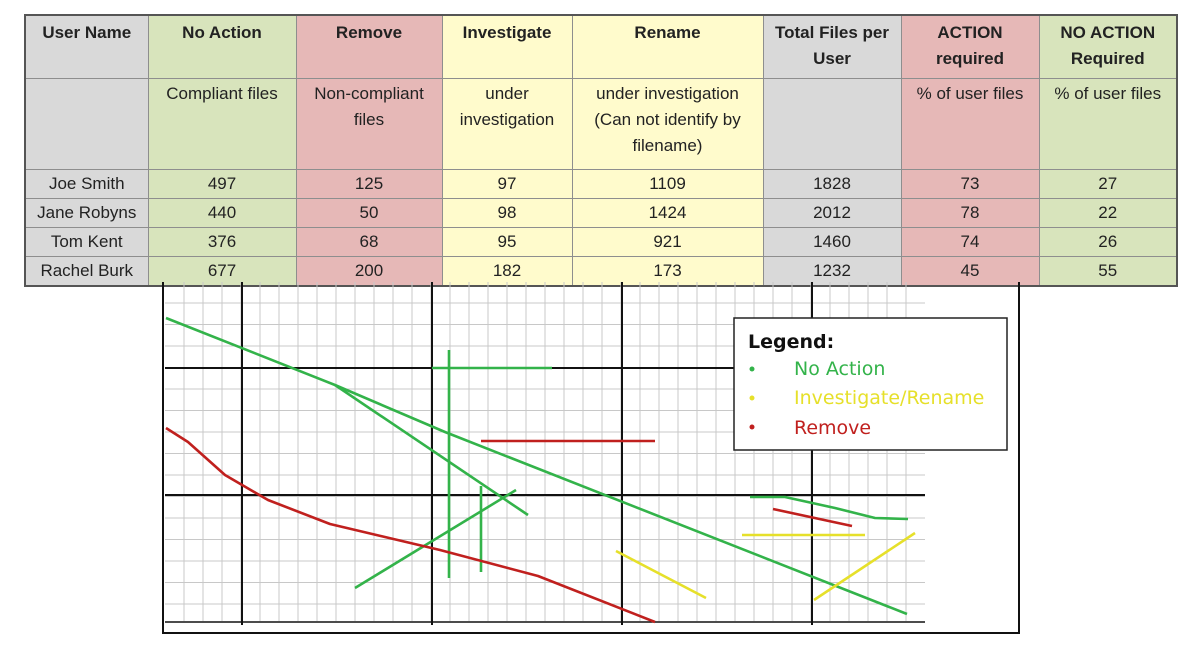  What do you see at coordinates (970, 271) in the screenshot?
I see `table-cell: 45` at bounding box center [970, 271].